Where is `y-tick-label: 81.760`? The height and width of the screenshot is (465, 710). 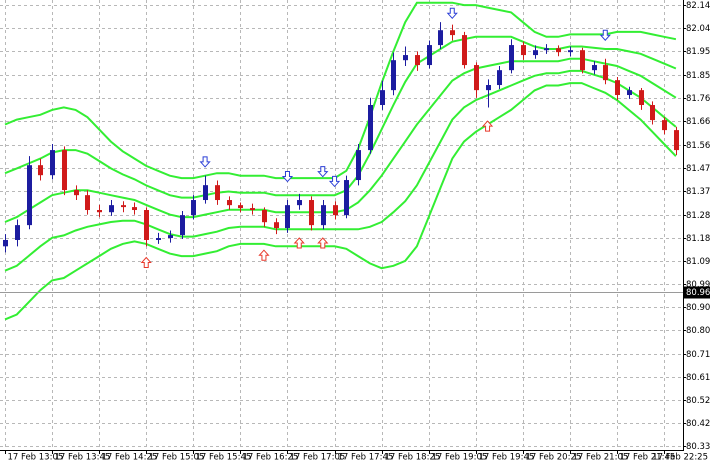 y-tick-label: 81.760 is located at coordinates (698, 99).